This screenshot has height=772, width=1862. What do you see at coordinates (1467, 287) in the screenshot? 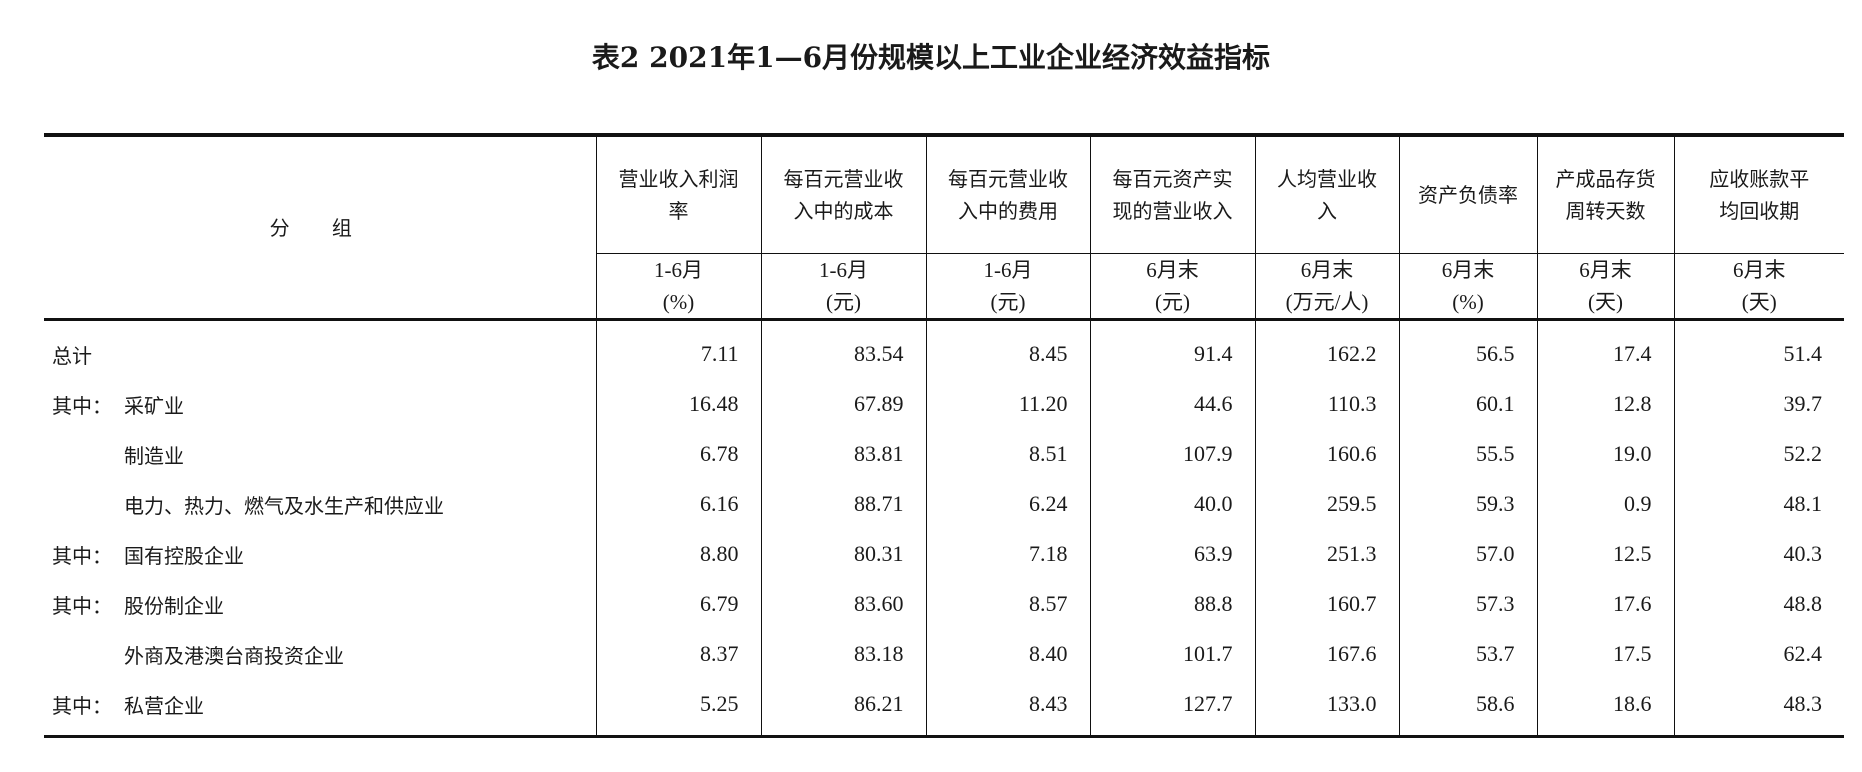
I see `column-unit-header: 6月末 (%)` at bounding box center [1467, 287].